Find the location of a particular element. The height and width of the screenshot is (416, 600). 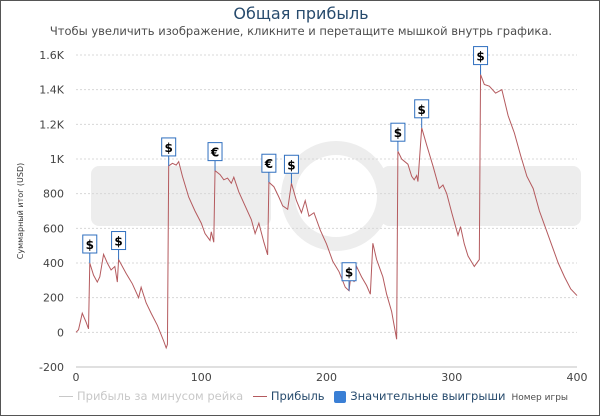

x-tick-label: 100 is located at coordinates (201, 377).